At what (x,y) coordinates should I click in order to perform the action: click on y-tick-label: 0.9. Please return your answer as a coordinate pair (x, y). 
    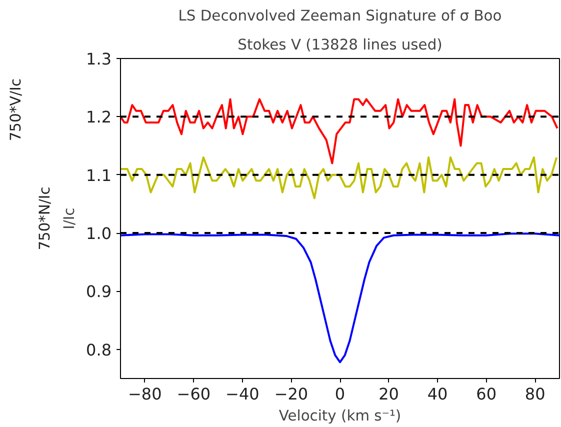
    Looking at the image, I should click on (99, 292).